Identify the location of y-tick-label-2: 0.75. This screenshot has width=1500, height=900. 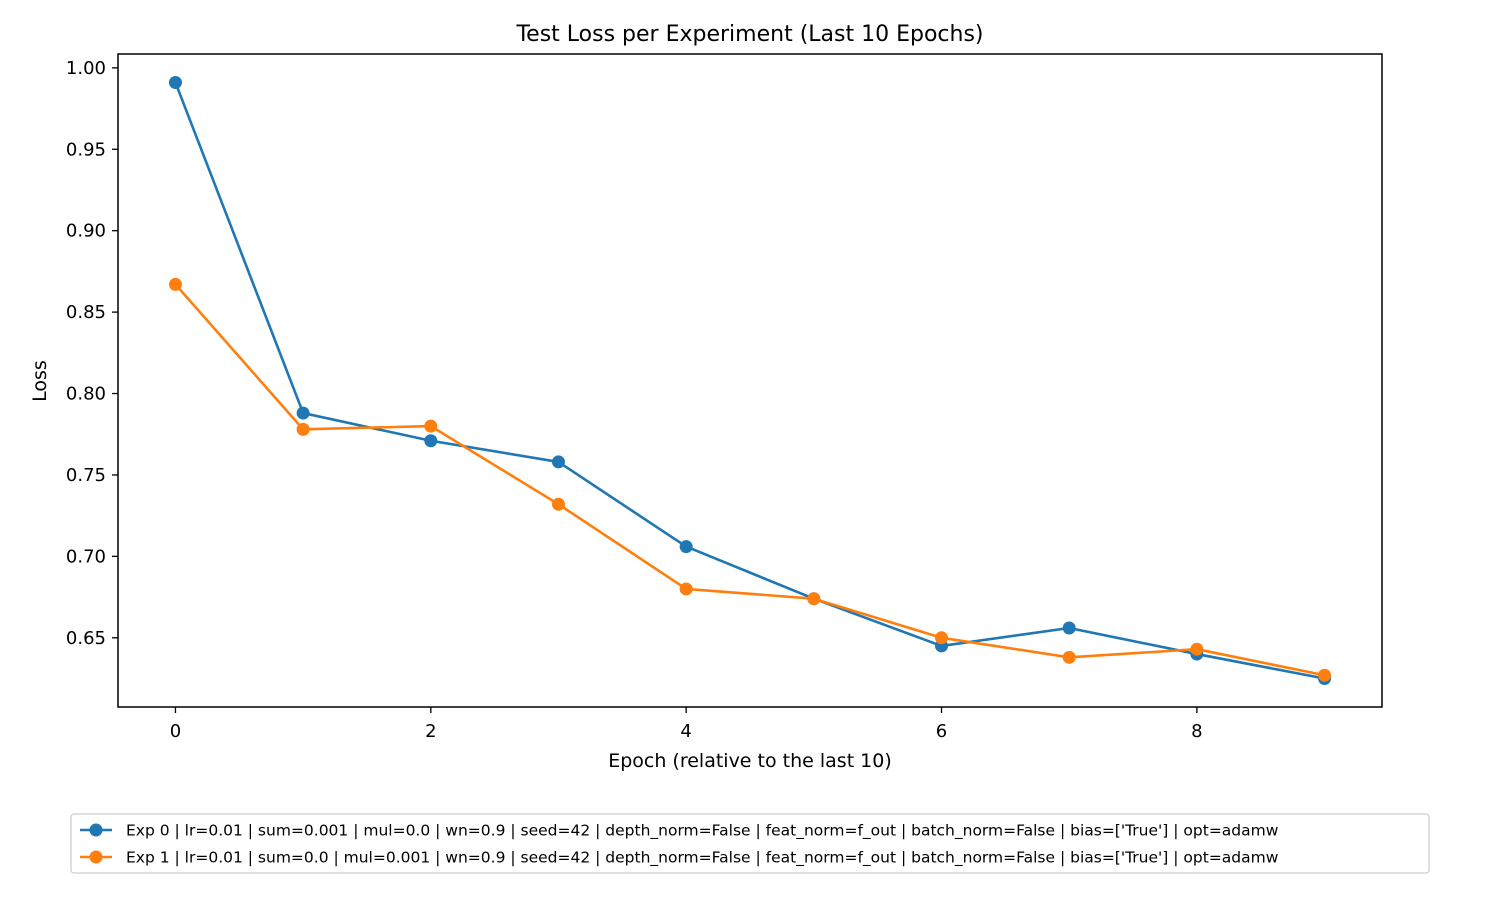
(86, 475).